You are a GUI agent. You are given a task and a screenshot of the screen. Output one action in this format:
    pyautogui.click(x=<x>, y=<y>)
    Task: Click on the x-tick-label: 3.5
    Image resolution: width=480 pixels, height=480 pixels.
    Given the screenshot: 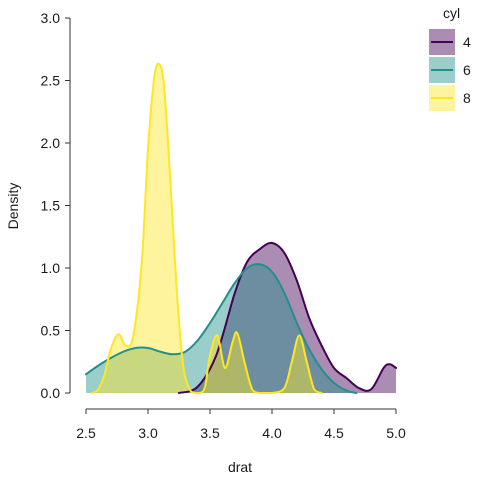 What is the action you would take?
    pyautogui.click(x=210, y=433)
    